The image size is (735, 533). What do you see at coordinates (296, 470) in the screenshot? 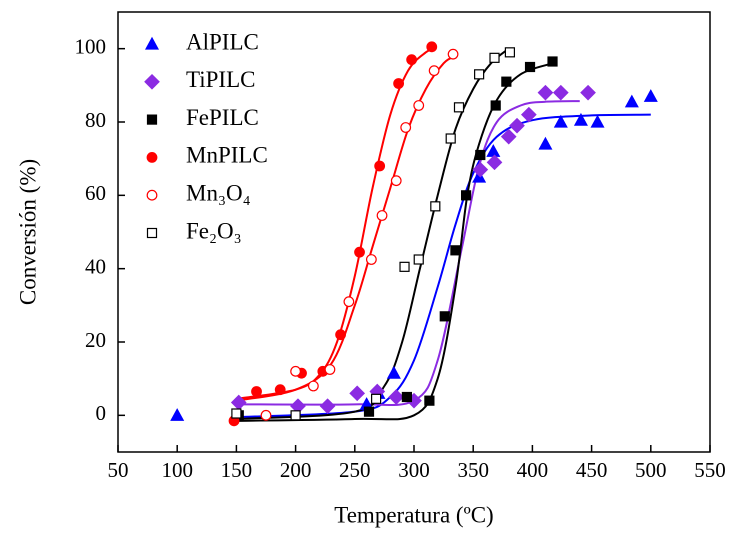
I see `x-tick-label: 200` at bounding box center [296, 470].